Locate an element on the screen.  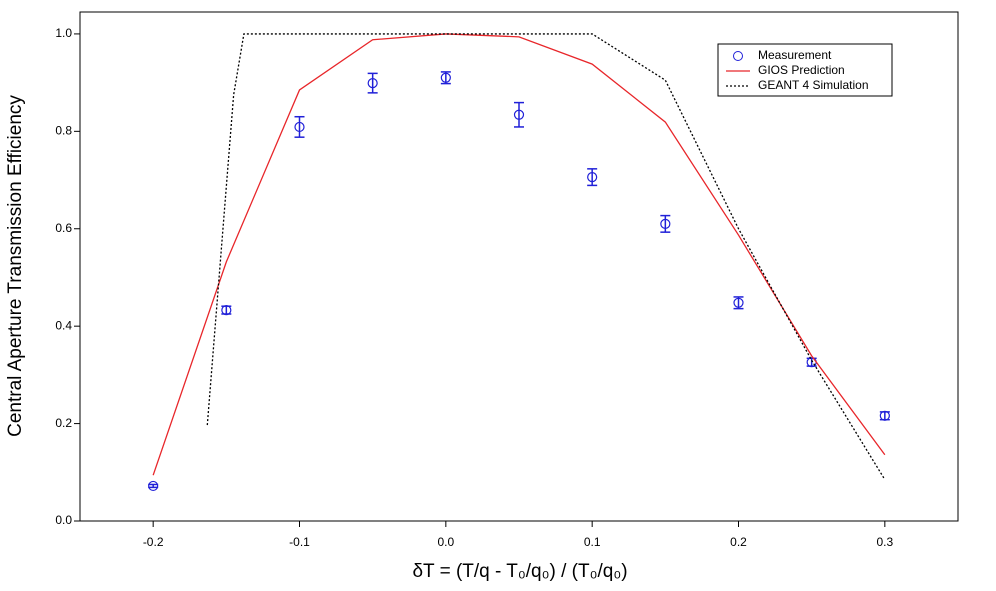
x-tick-label: 0.0 is located at coordinates (445, 542).